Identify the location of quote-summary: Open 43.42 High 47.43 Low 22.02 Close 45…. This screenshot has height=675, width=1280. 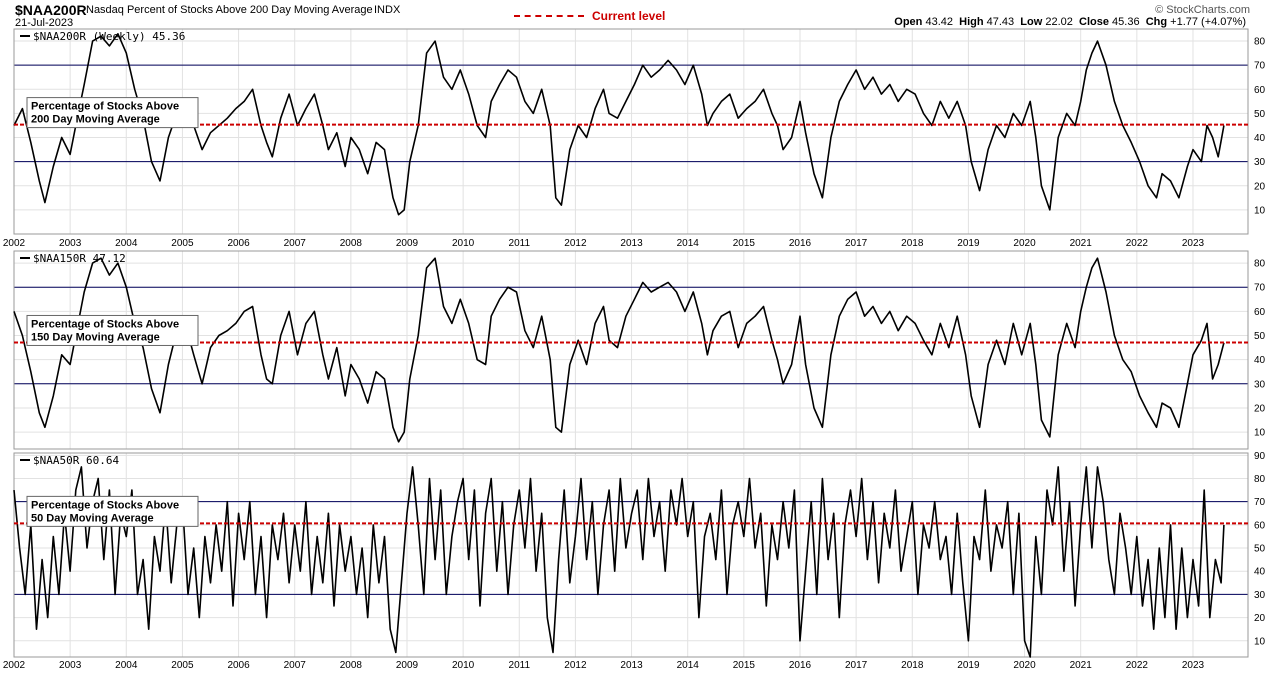
(1070, 22).